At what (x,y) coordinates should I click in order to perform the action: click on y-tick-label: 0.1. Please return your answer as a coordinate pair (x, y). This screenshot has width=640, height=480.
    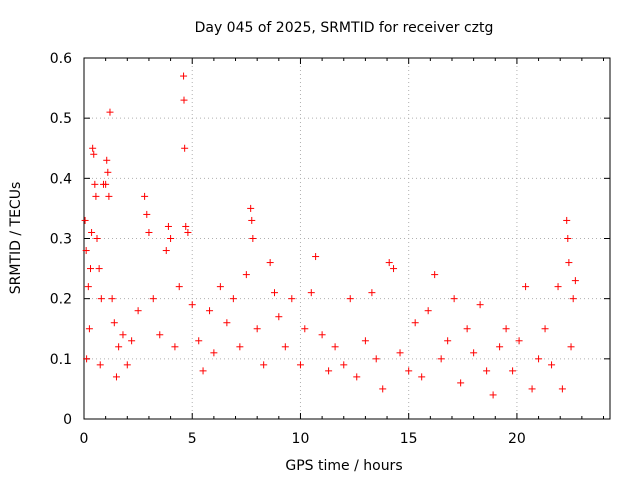
    Looking at the image, I should click on (61, 360).